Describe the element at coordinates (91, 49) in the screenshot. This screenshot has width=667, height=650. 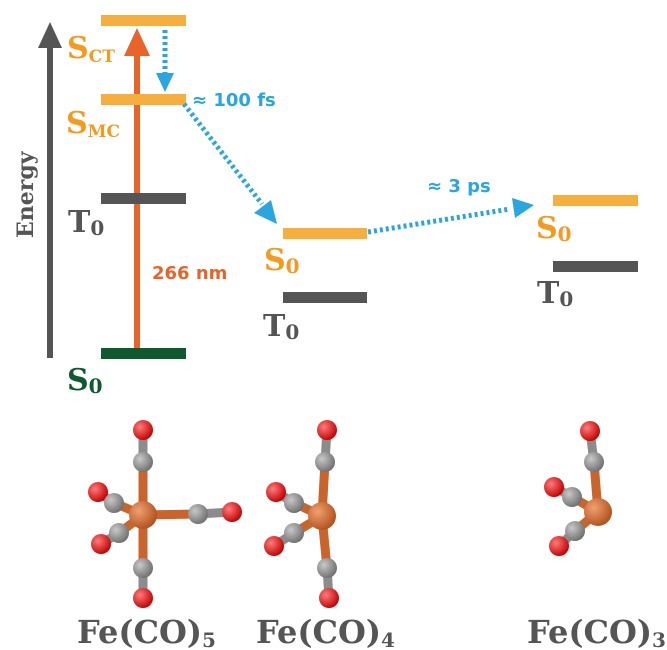
I see `label-s-ct: SCT` at that location.